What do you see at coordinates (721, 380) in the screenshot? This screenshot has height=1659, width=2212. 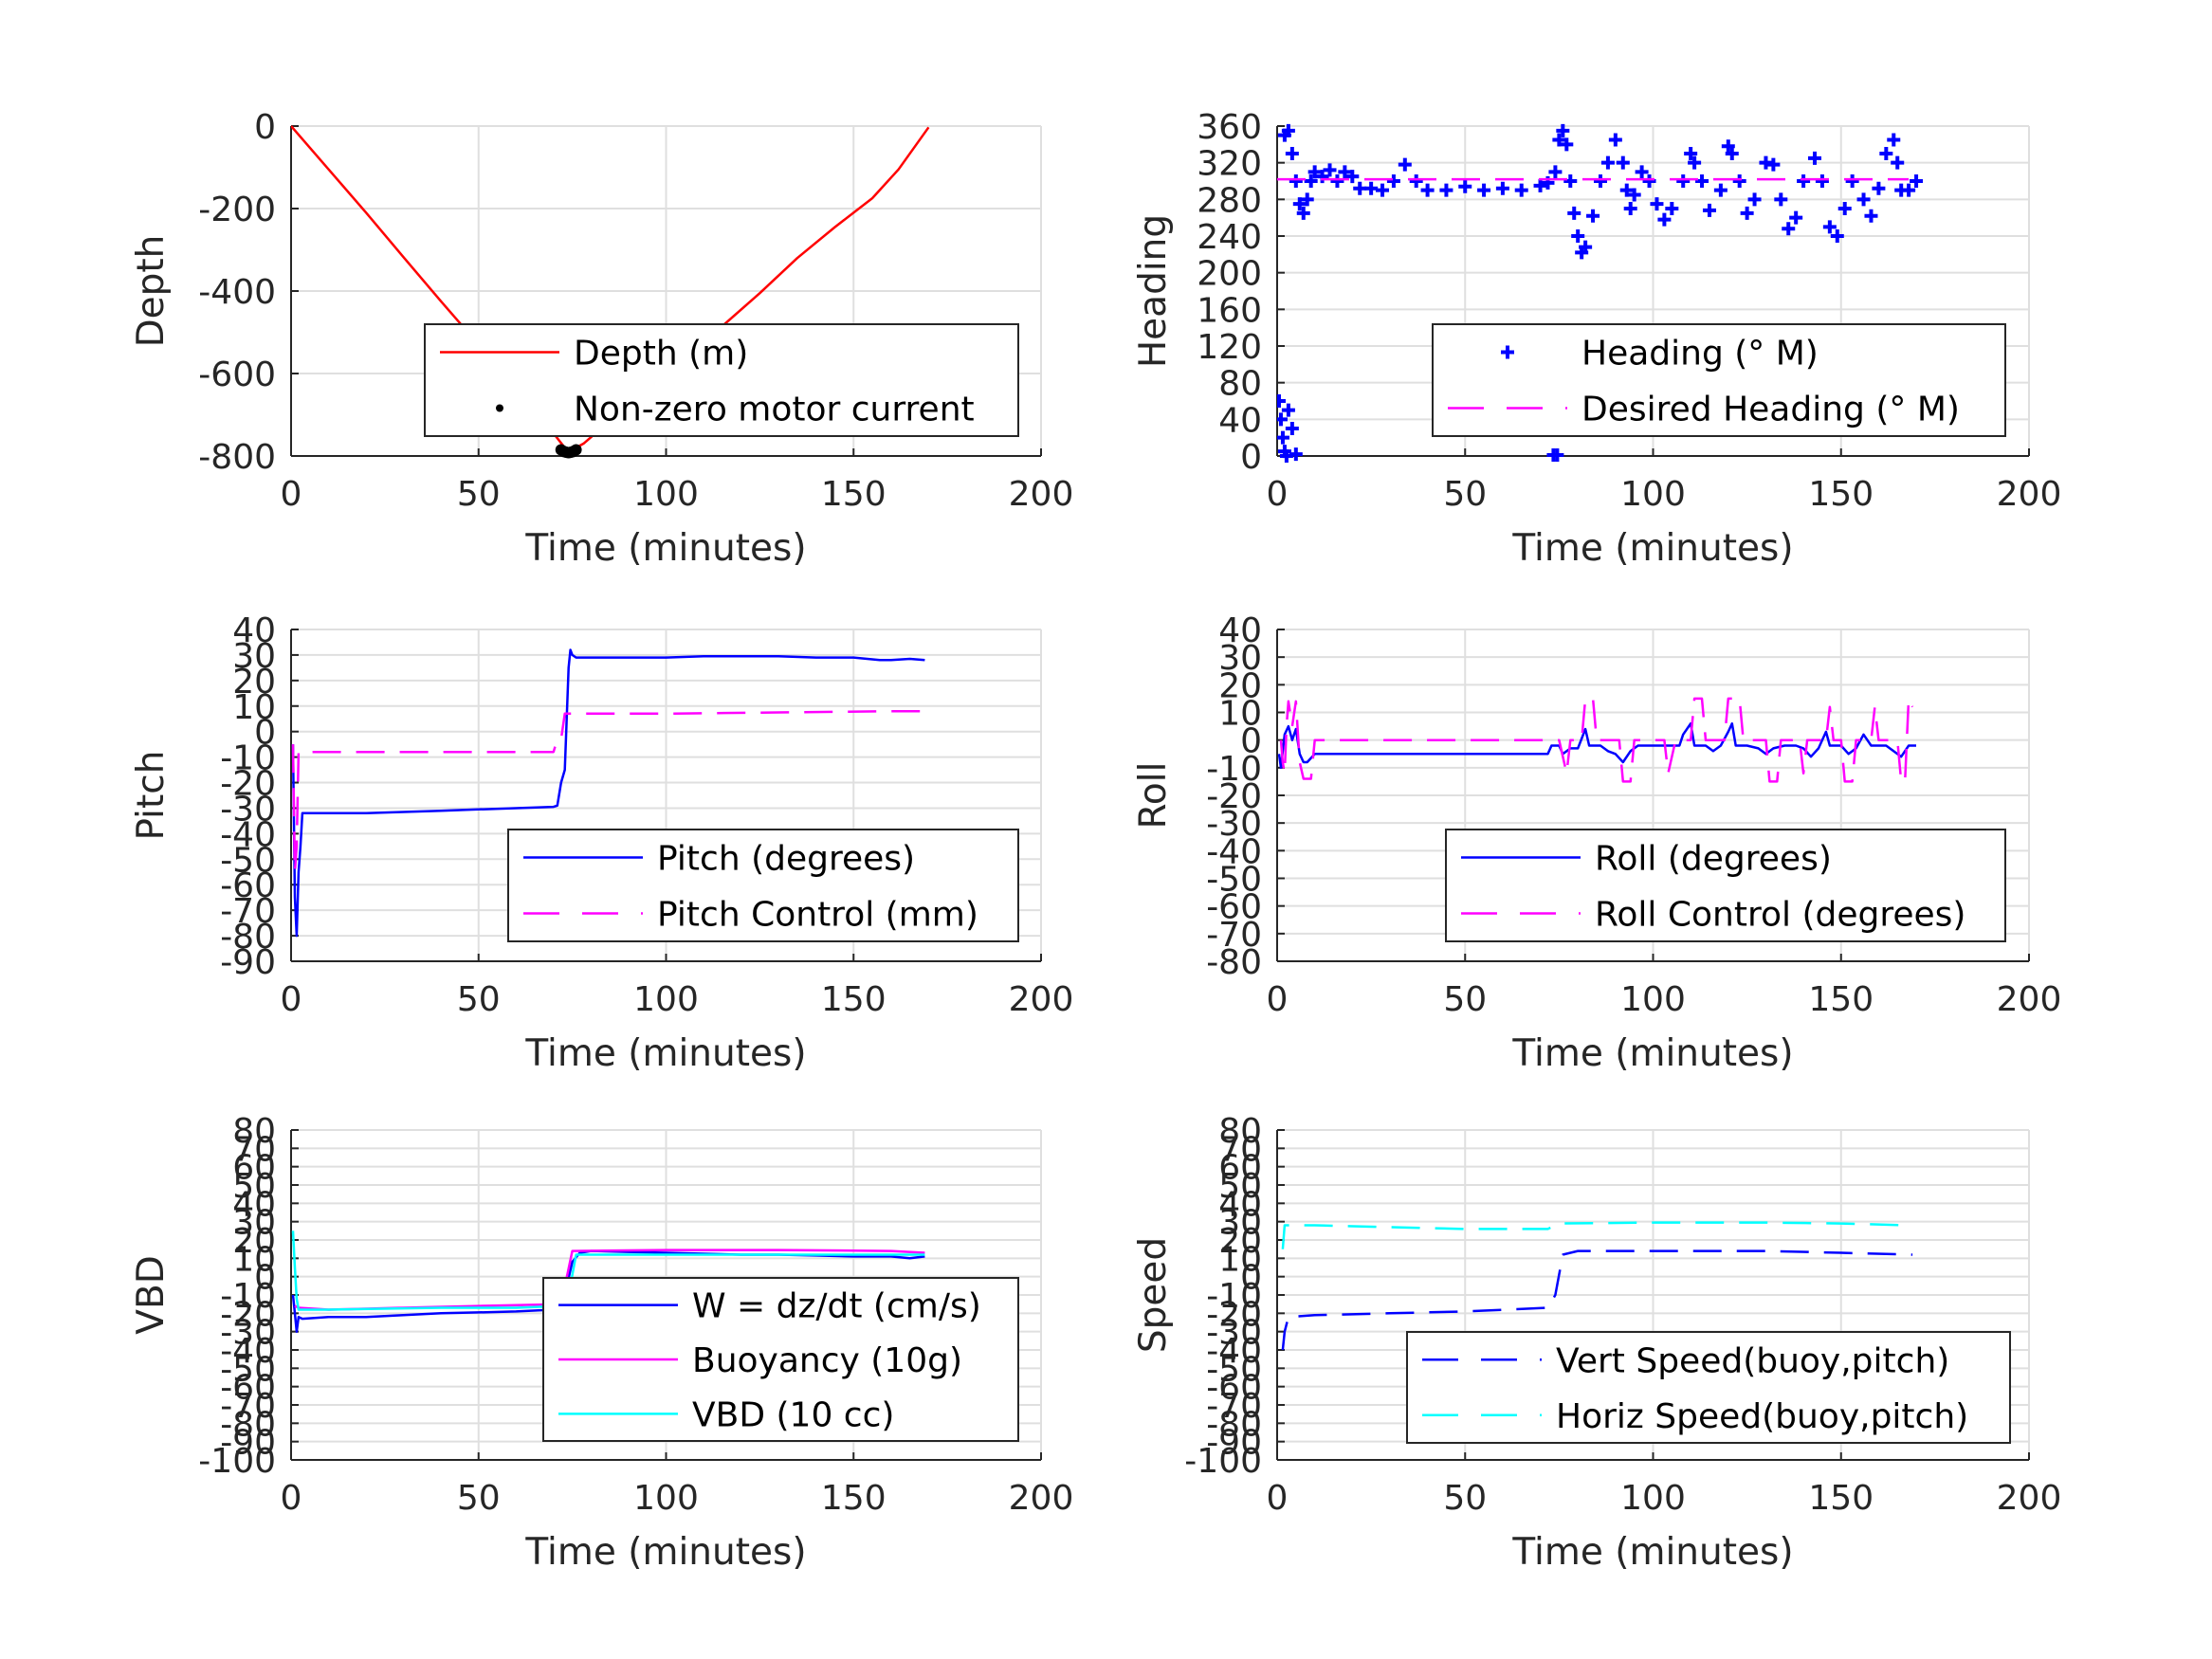 I see `legend: Depth (m) Non-zero motor current` at bounding box center [721, 380].